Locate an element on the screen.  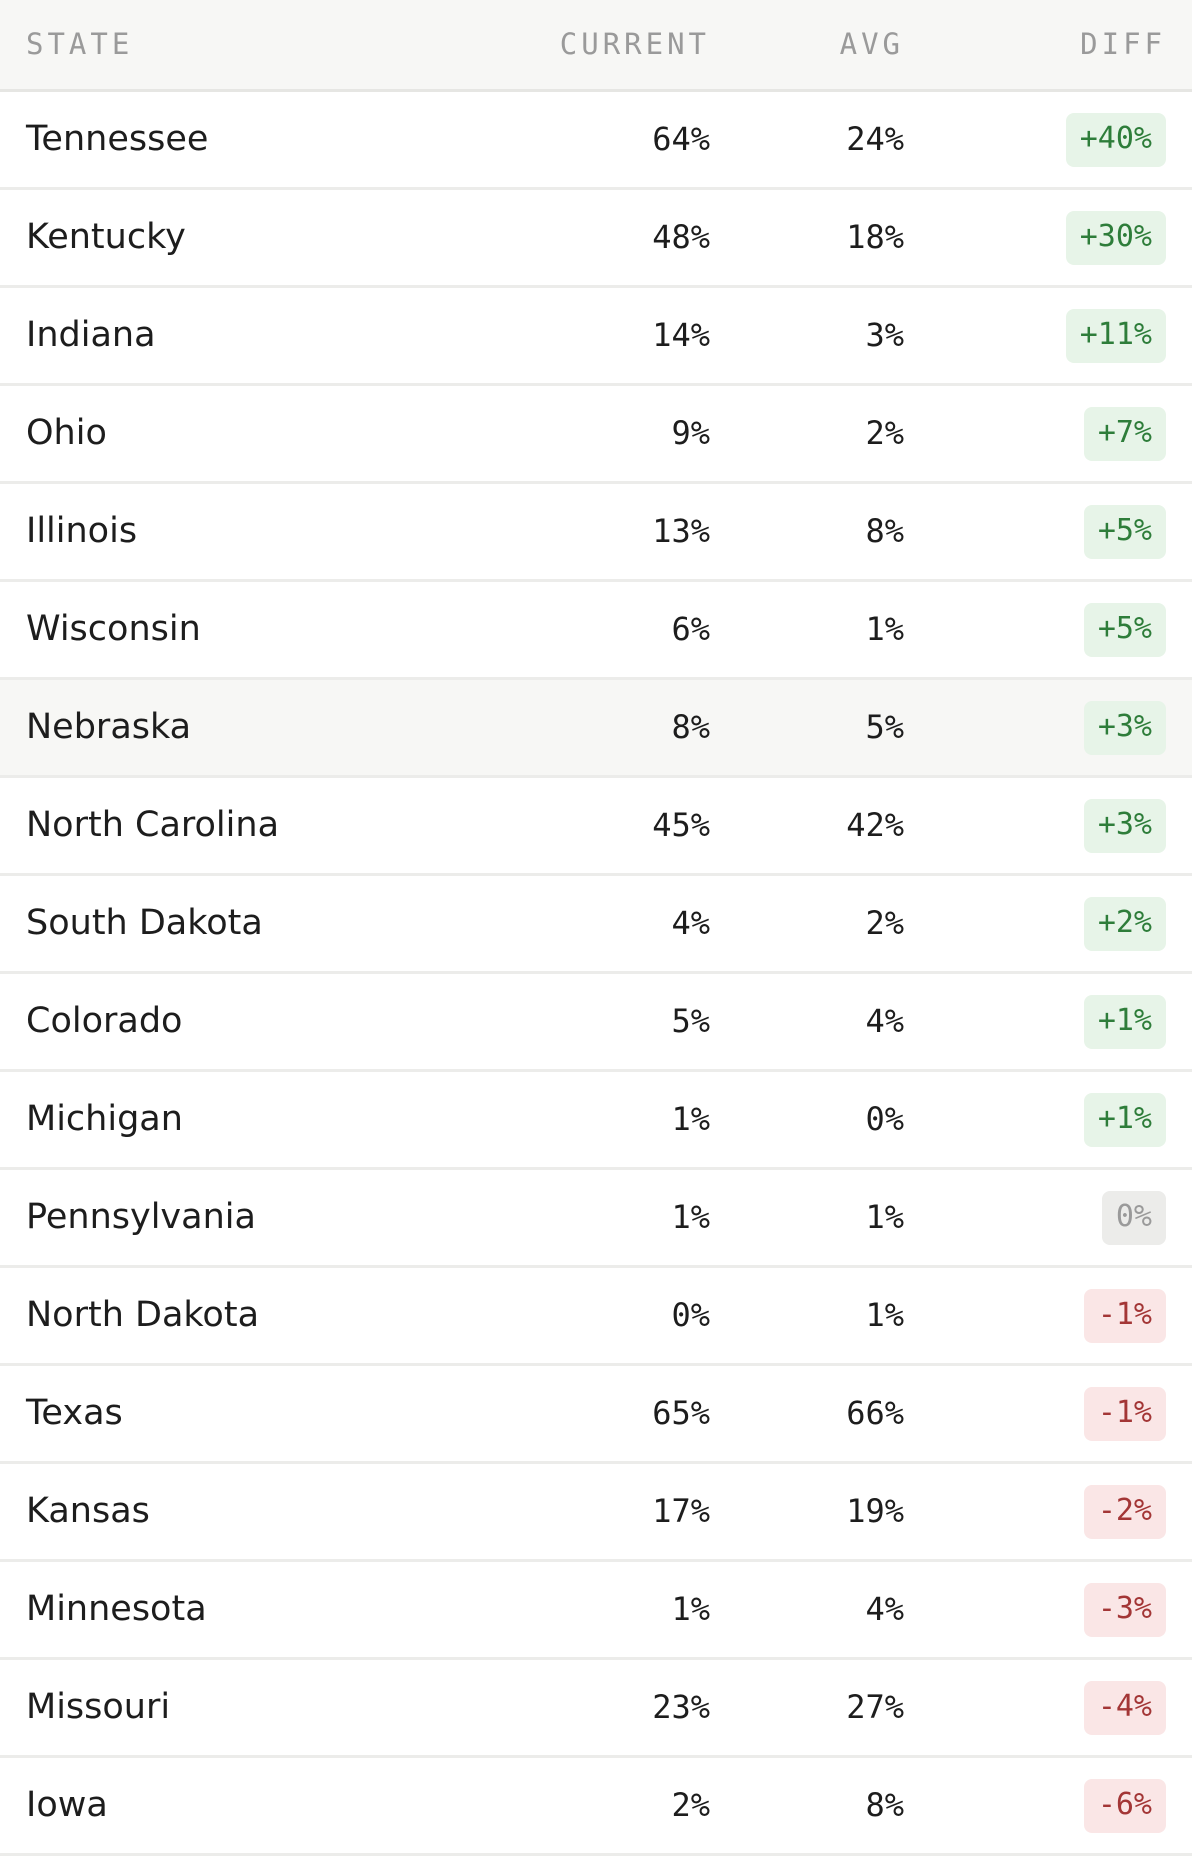
diff-cell: +7% is located at coordinates (1124, 433).